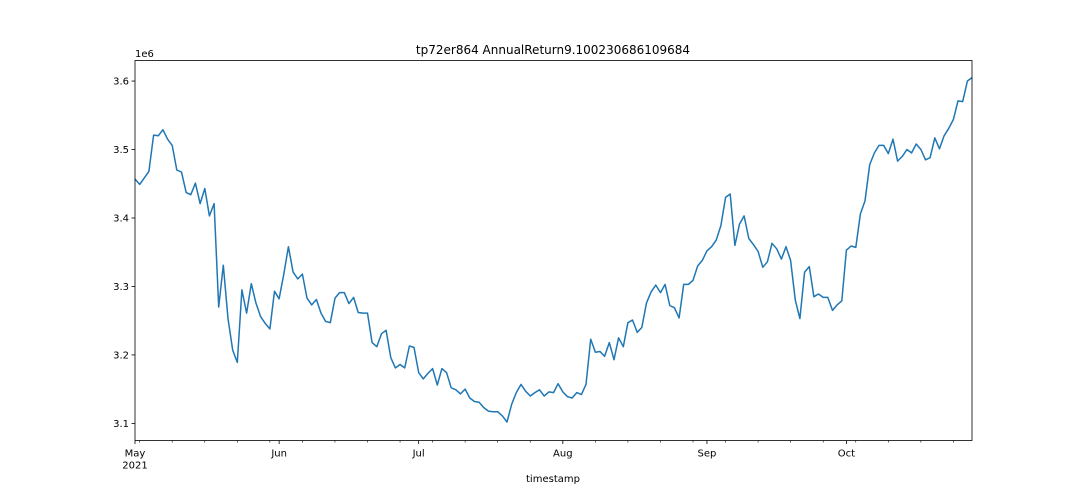 The width and height of the screenshot is (1080, 504). Describe the element at coordinates (121, 150) in the screenshot. I see `y-tick-label: 3.5` at that location.